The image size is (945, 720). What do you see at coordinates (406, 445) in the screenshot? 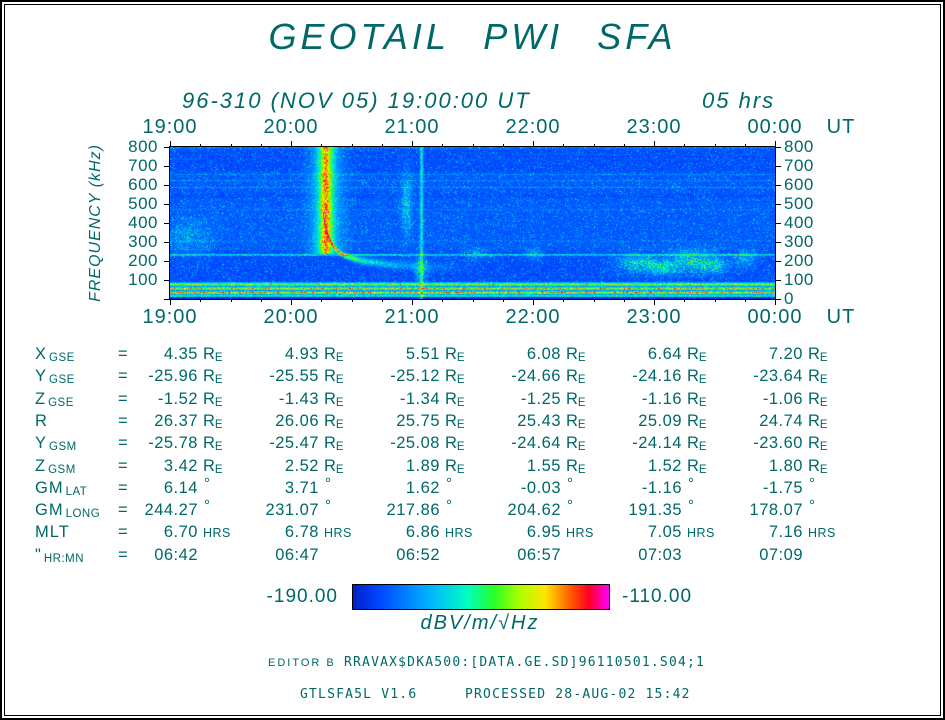
I see `ephemeris-value: -25.08 RE` at bounding box center [406, 445].